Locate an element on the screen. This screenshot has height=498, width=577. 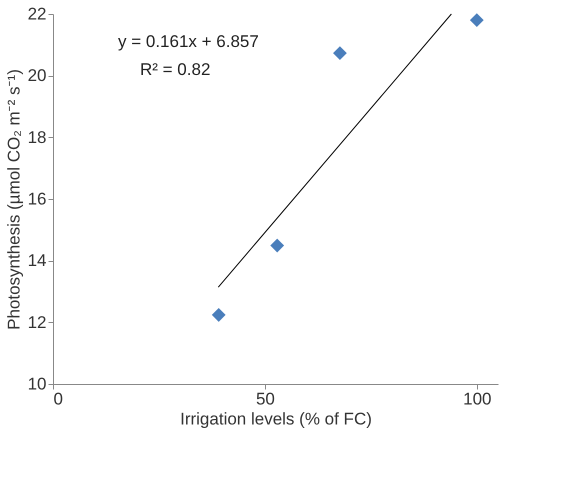
y-tick-label: 16 is located at coordinates (37, 199).